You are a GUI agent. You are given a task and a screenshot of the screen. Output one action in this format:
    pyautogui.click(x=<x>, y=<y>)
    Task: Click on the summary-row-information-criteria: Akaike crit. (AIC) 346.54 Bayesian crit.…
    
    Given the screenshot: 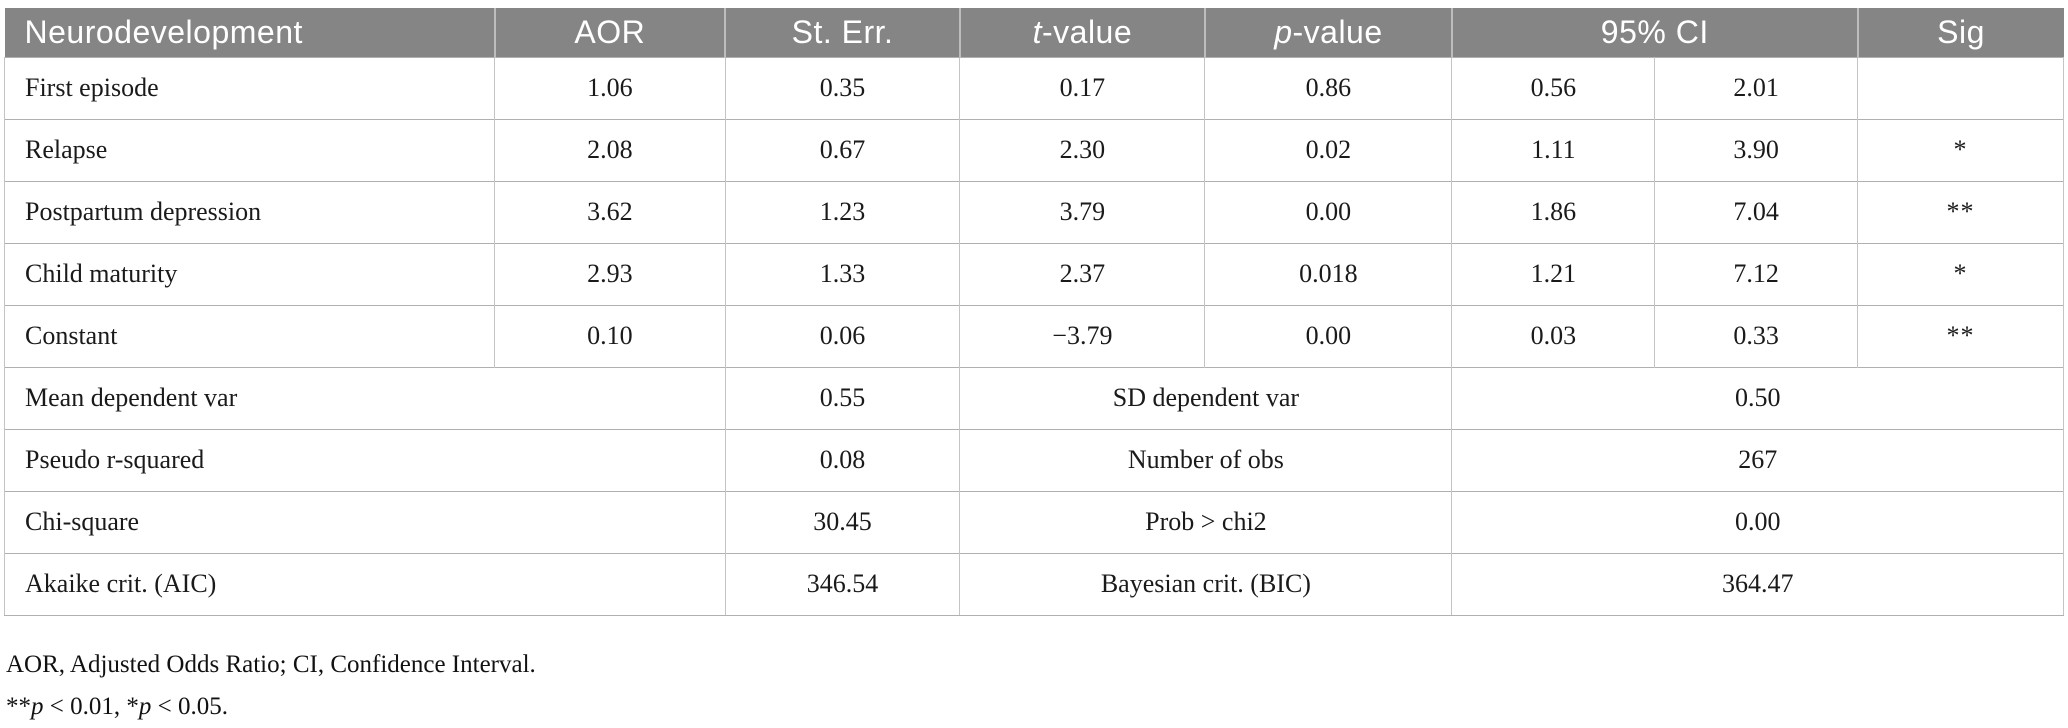 What is the action you would take?
    pyautogui.click(x=1034, y=584)
    